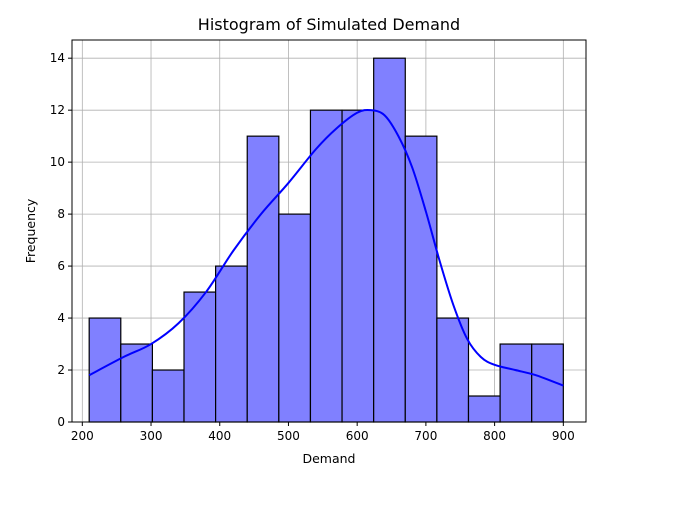 This screenshot has width=692, height=512. I want to click on x-axis-ticks: 200 300 400 500 600 700 800 900, so click(323, 432).